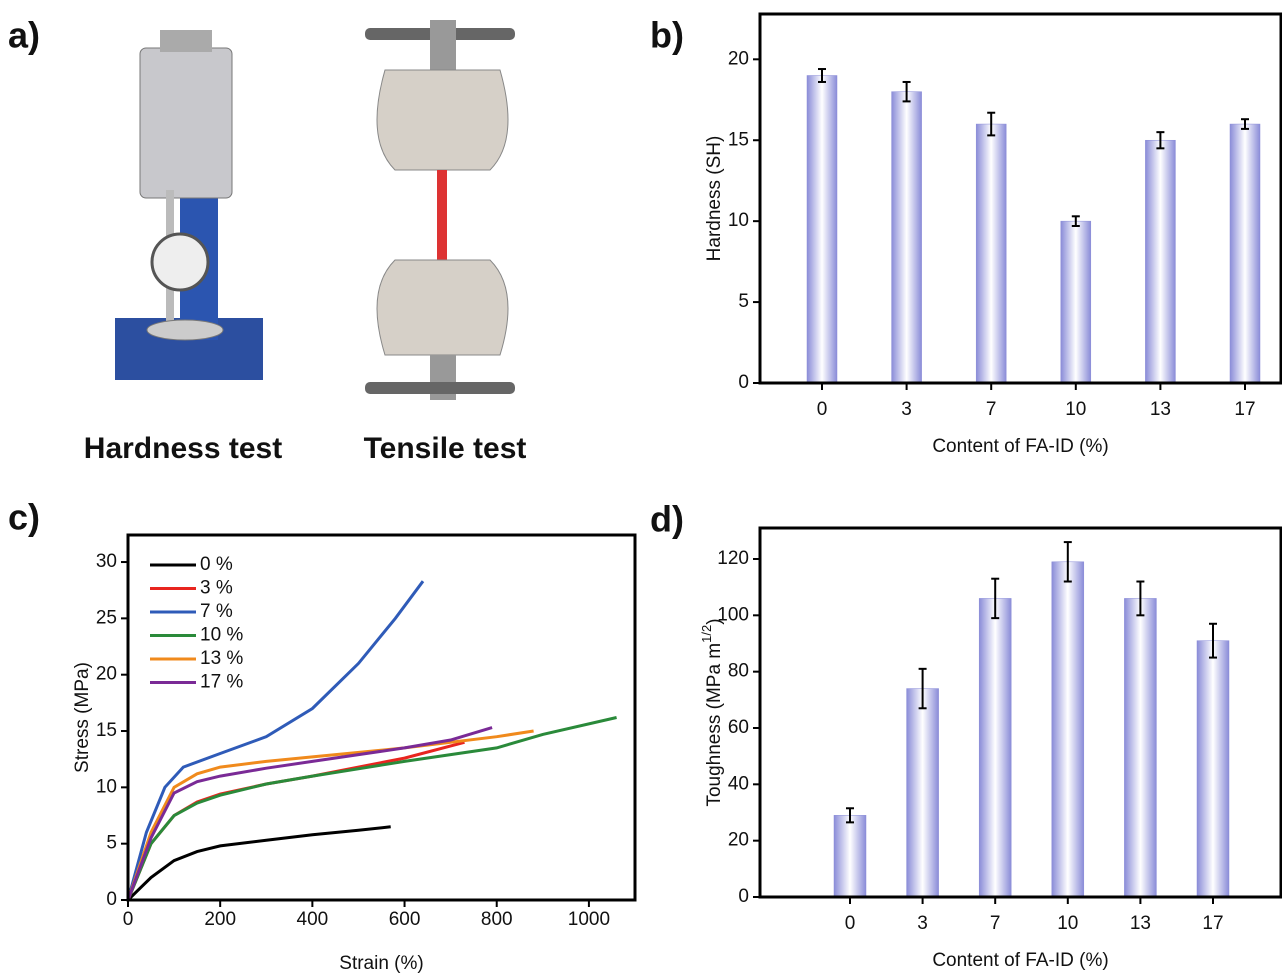 The image size is (1282, 976). I want to click on y-tick-label: 100, so click(733, 614).